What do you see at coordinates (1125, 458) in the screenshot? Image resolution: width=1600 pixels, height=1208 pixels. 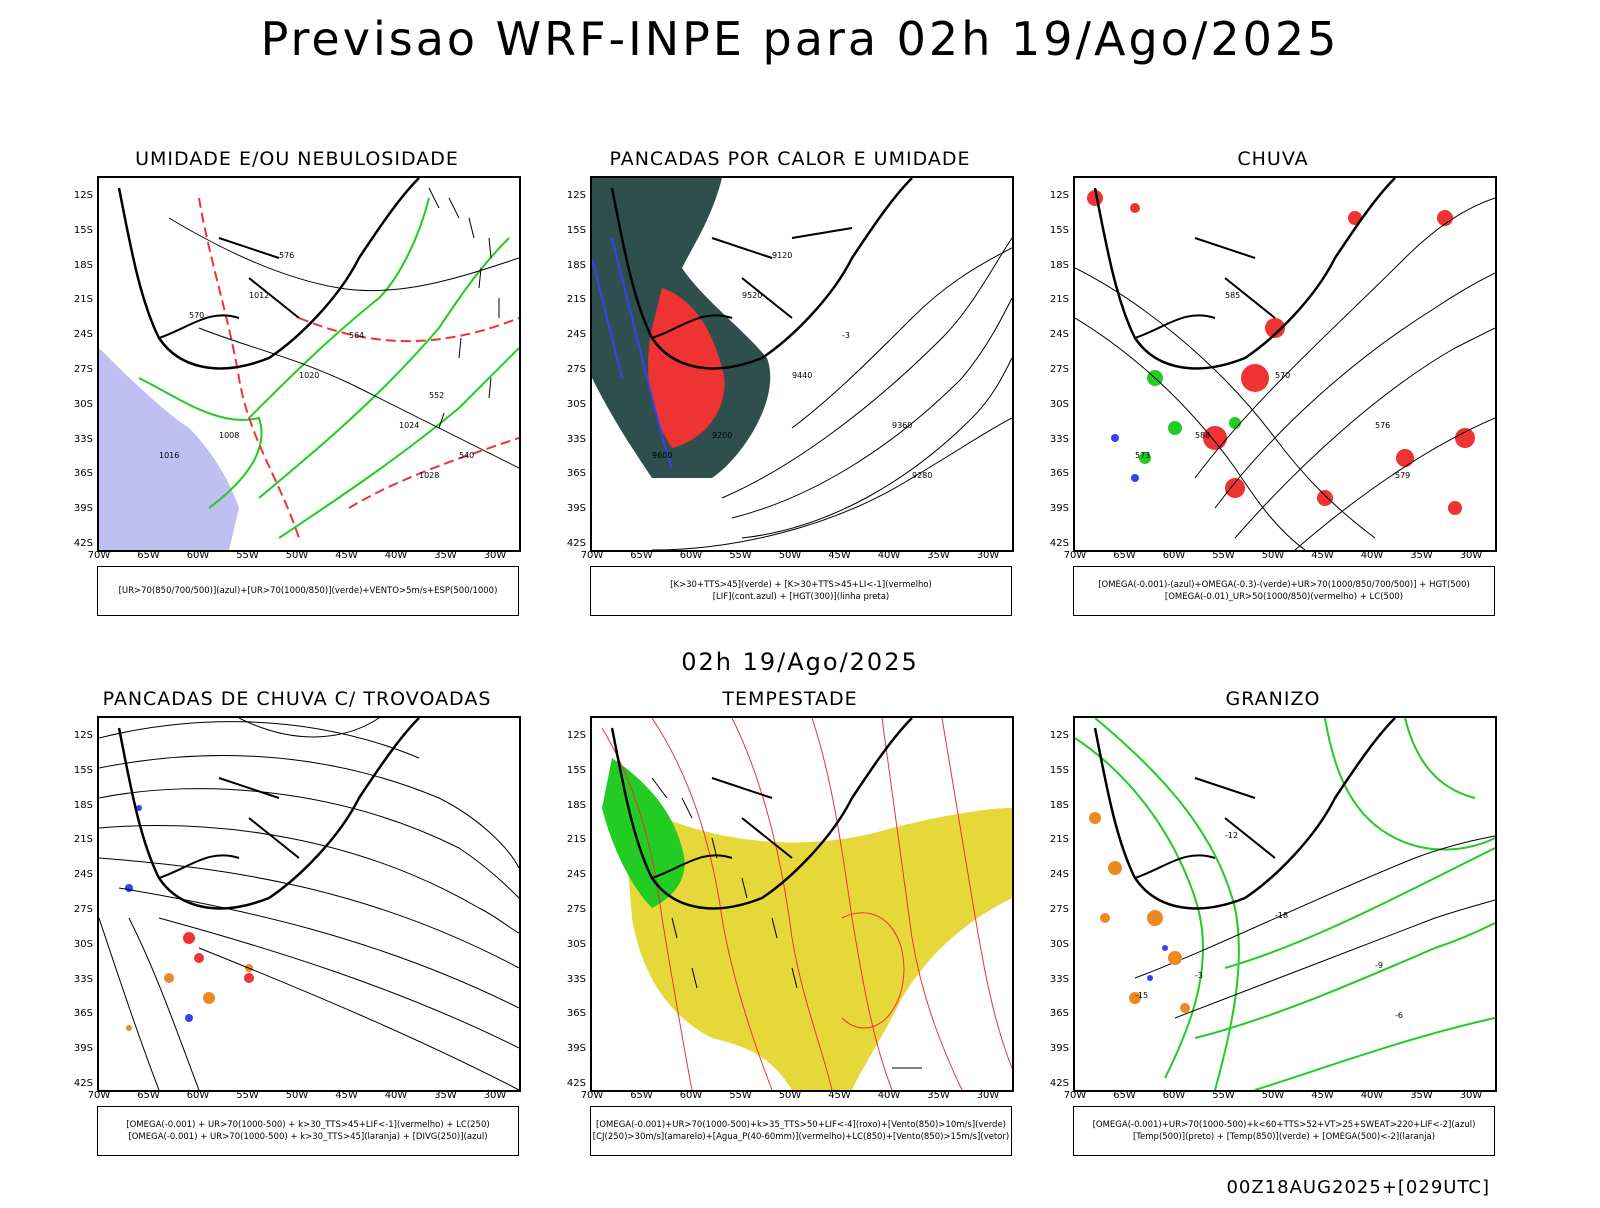 I see `blue-rain-patches` at bounding box center [1125, 458].